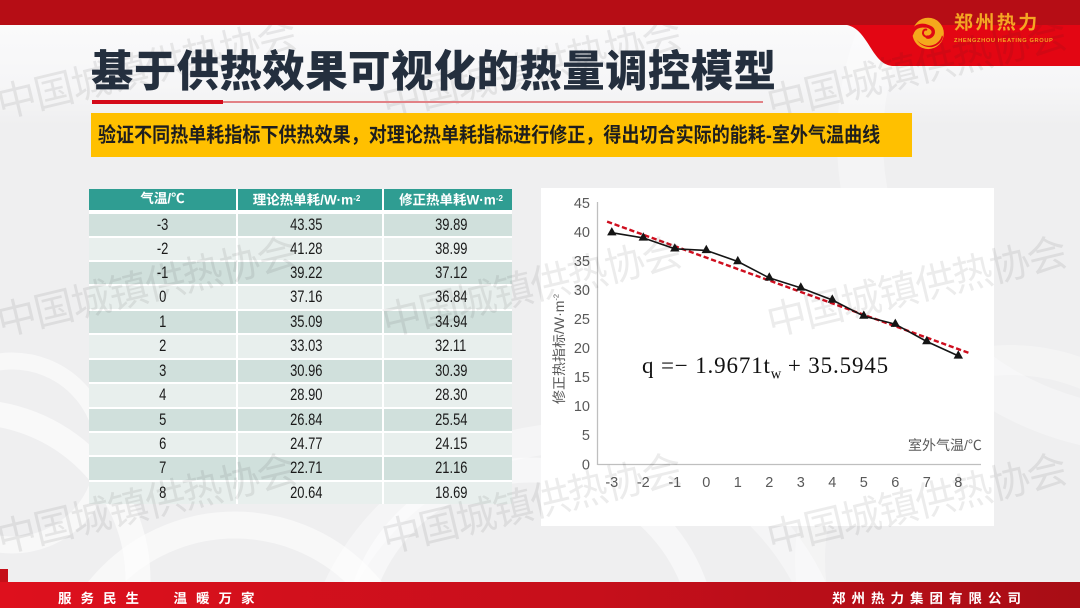 The height and width of the screenshot is (608, 1080). What do you see at coordinates (582, 291) in the screenshot?
I see `svg-text: 30` at bounding box center [582, 291].